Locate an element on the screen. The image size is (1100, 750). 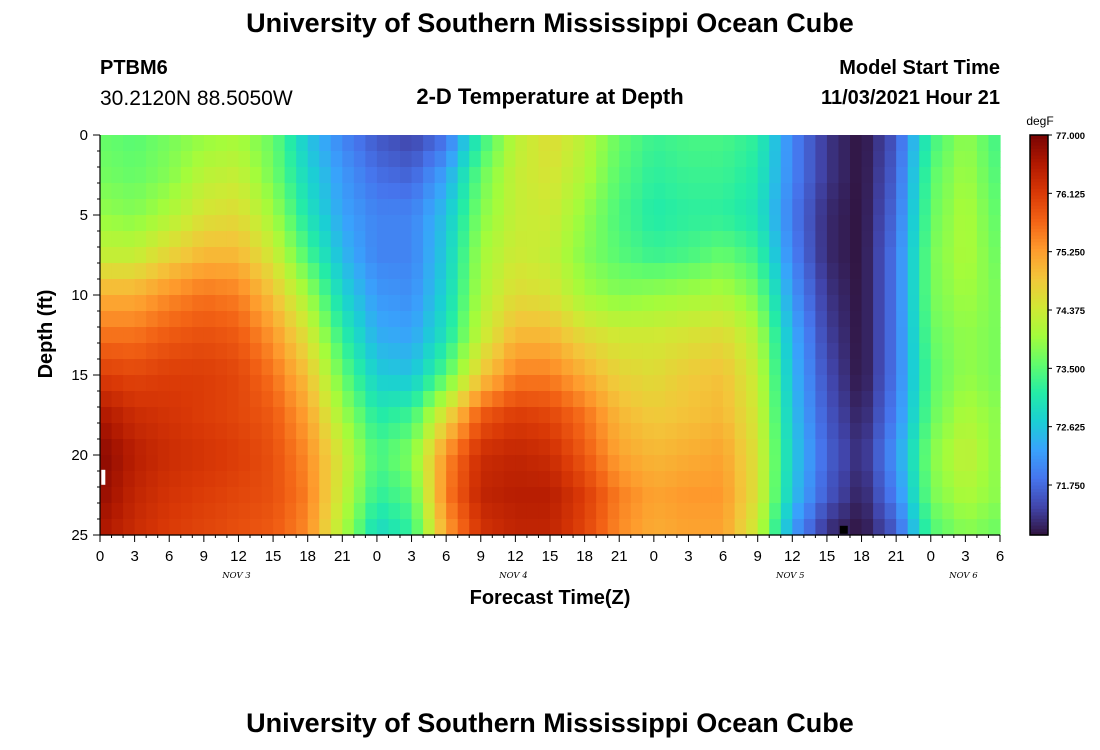
x-tick-label: 9 is located at coordinates (481, 556).